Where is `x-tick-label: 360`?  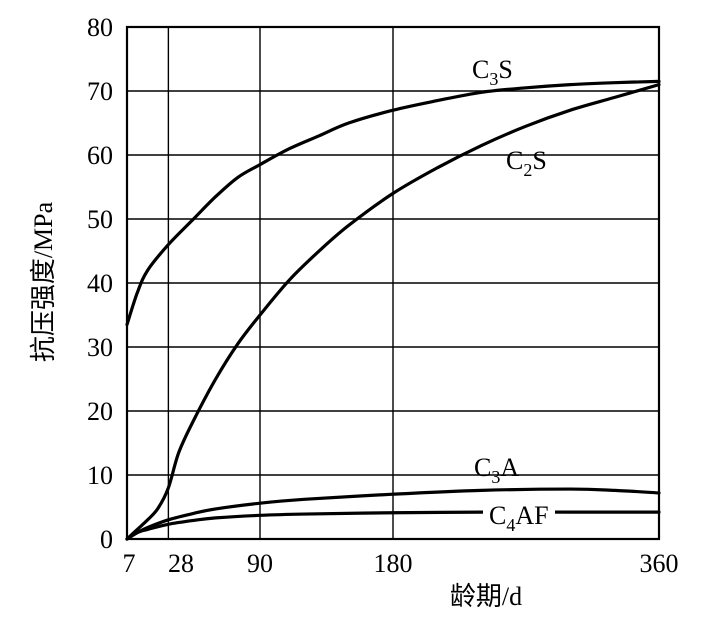 x-tick-label: 360 is located at coordinates (659, 563).